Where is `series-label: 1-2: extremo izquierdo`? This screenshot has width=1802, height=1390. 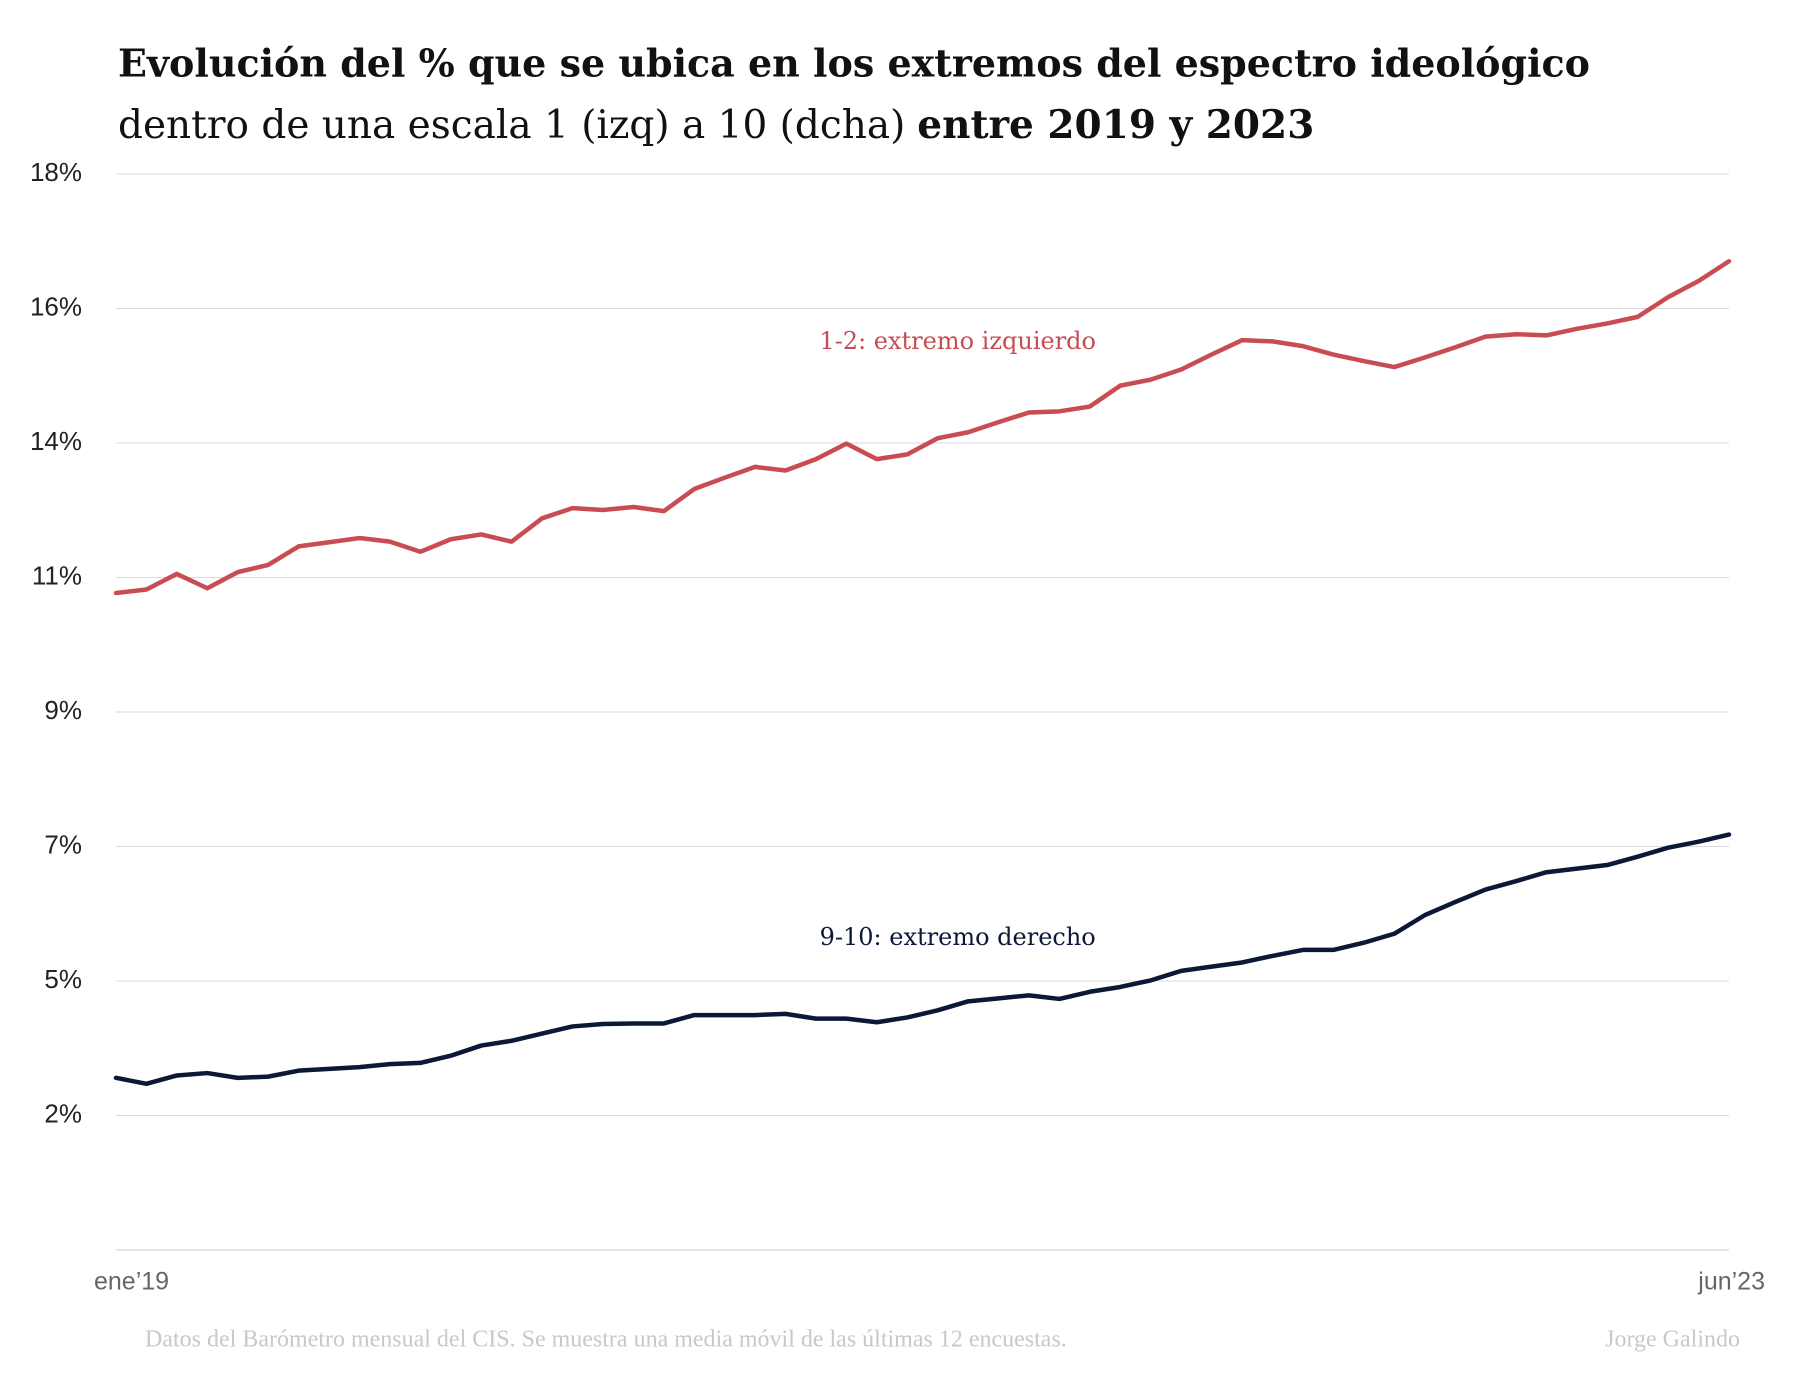 series-label: 1-2: extremo izquierdo is located at coordinates (957, 341).